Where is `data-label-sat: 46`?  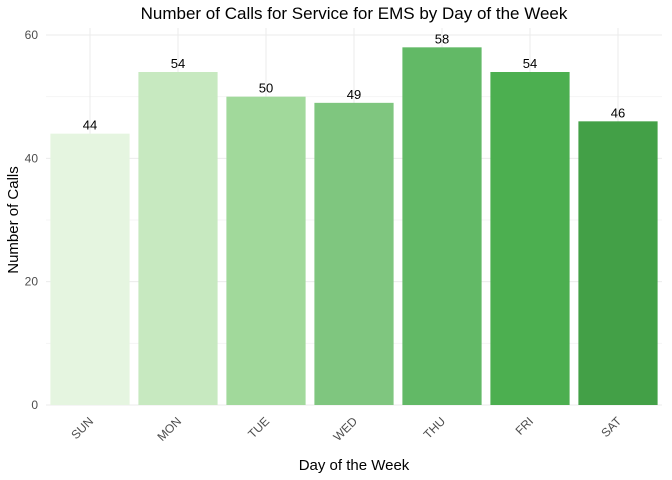
data-label-sat: 46 is located at coordinates (618, 112).